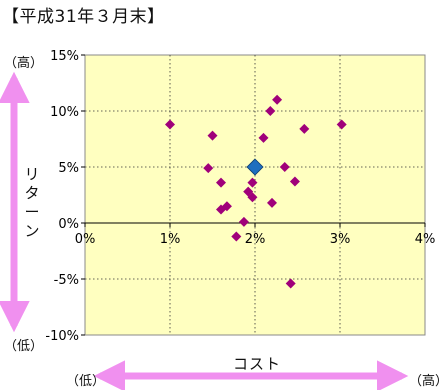  I want to click on high-label-right: （高）, so click(426, 381).